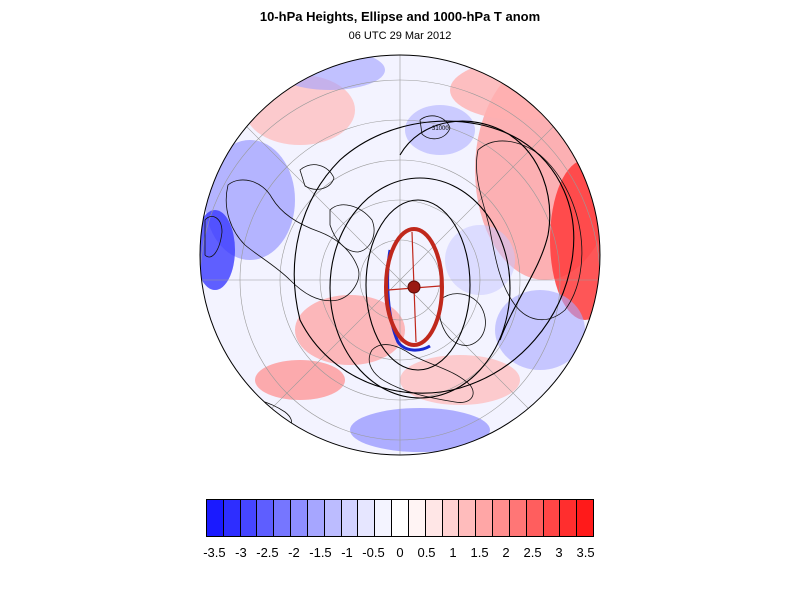 This screenshot has width=800, height=600. I want to click on colorbar-label: -2.5, so click(267, 552).